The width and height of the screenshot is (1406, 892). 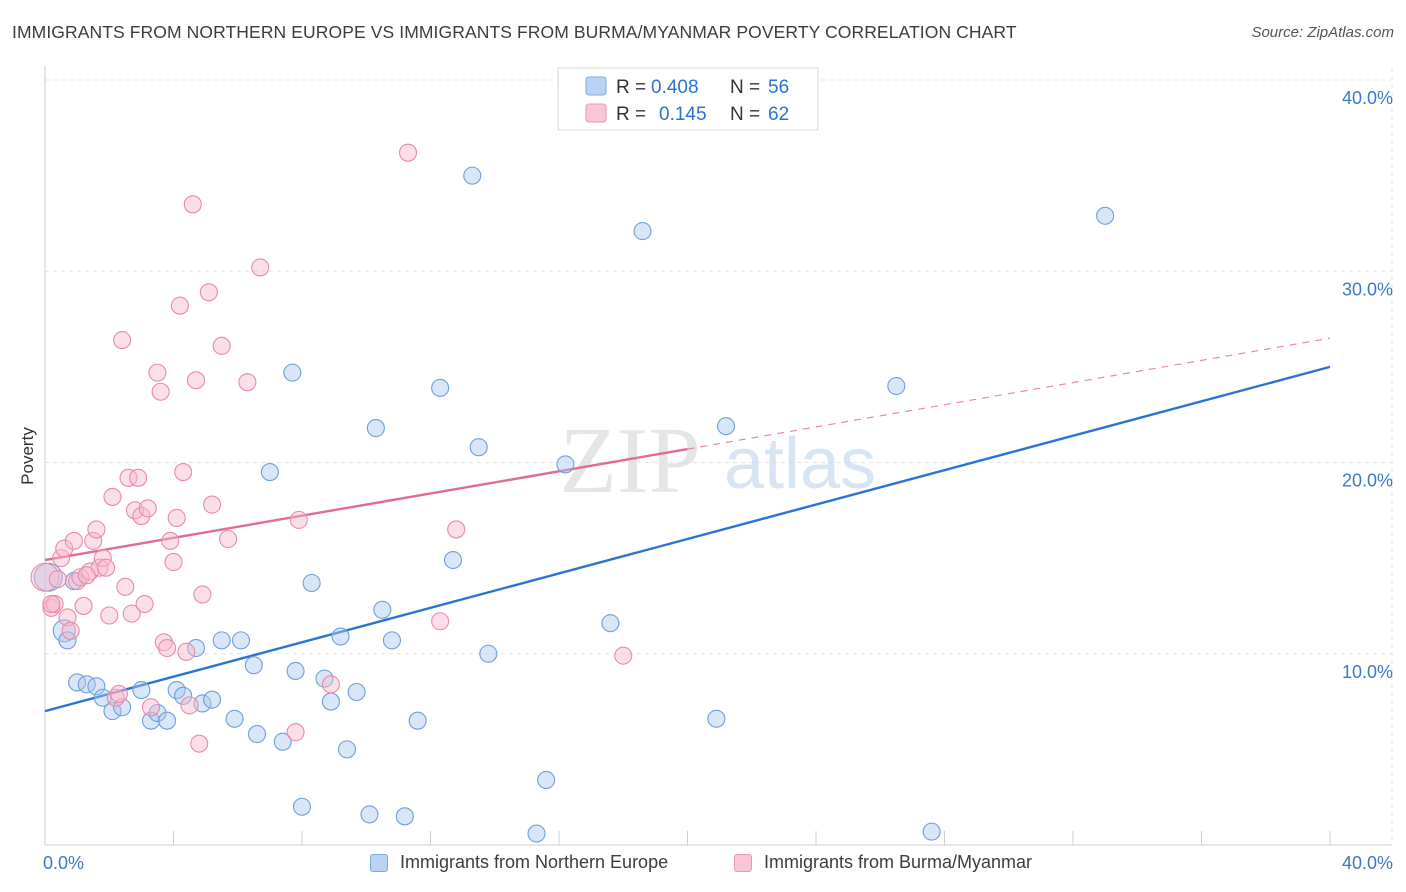 I want to click on y-tick-label-20: 20.0%, so click(x=1367, y=481).